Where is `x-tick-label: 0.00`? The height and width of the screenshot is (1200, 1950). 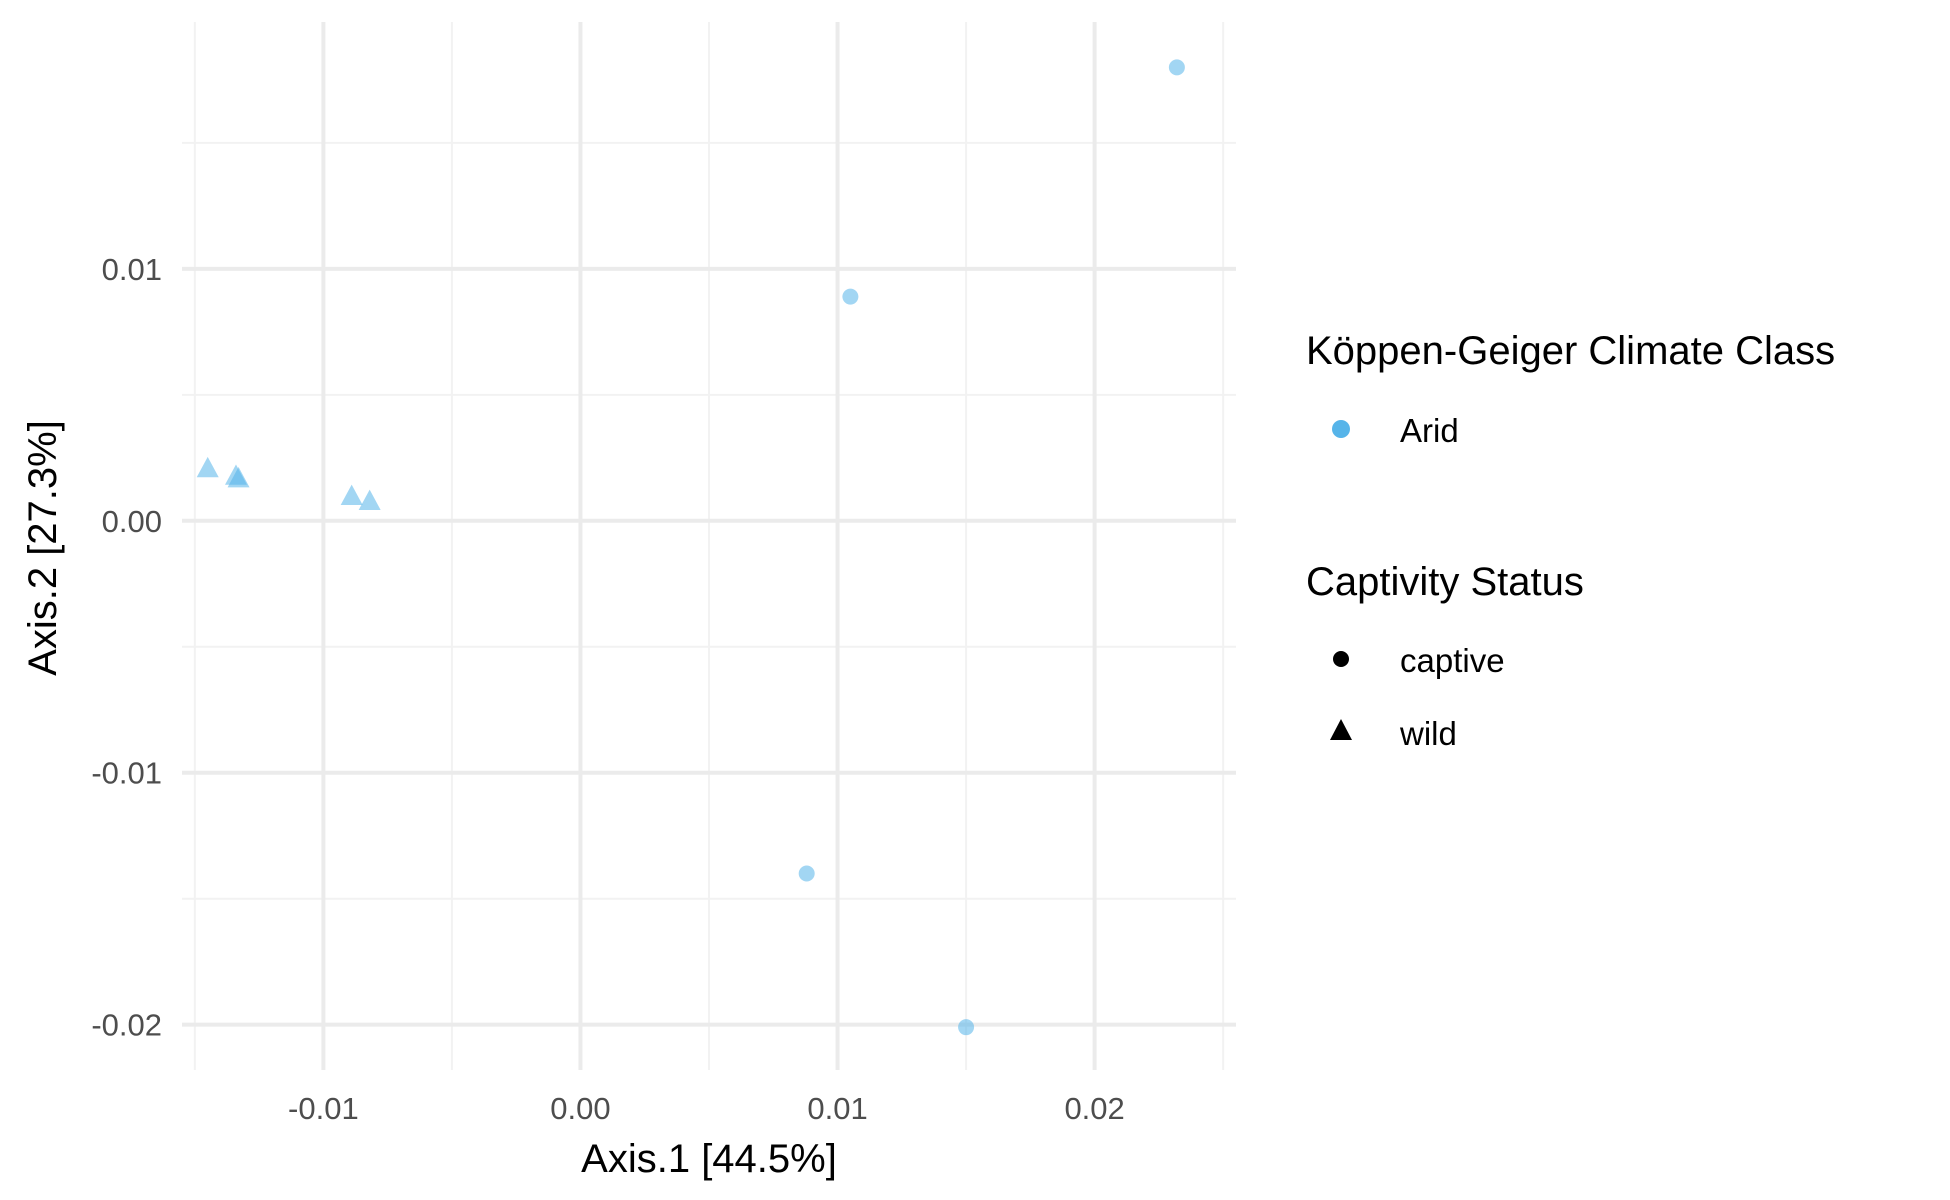
x-tick-label: 0.00 is located at coordinates (580, 1108).